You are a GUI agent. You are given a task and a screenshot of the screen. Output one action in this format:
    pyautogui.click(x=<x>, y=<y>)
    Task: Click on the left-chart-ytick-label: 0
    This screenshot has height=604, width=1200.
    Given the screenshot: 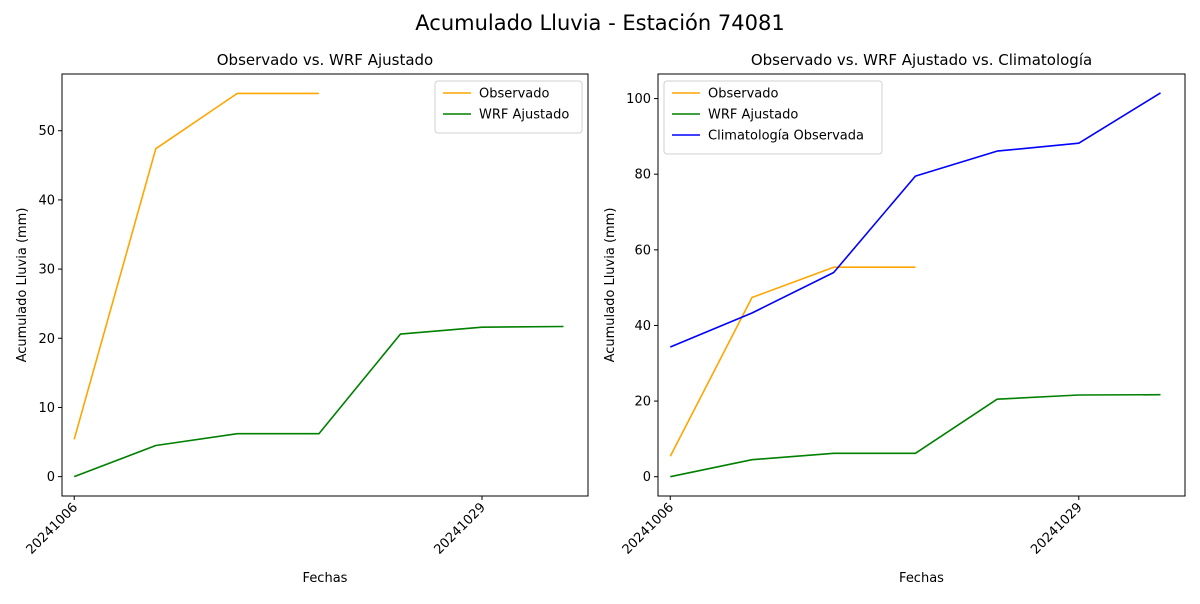 What is the action you would take?
    pyautogui.click(x=51, y=477)
    